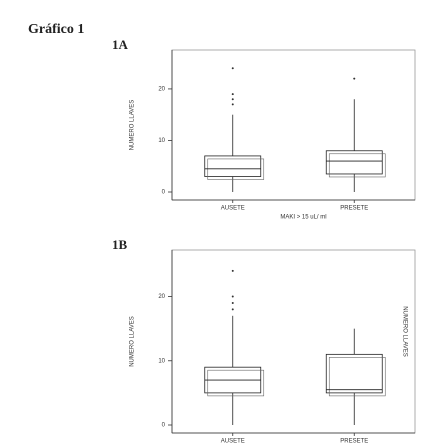 Image resolution: width=432 pixels, height=447 pixels. What do you see at coordinates (404, 331) in the screenshot?
I see `side-label: NUMERO LLAVES` at bounding box center [404, 331].